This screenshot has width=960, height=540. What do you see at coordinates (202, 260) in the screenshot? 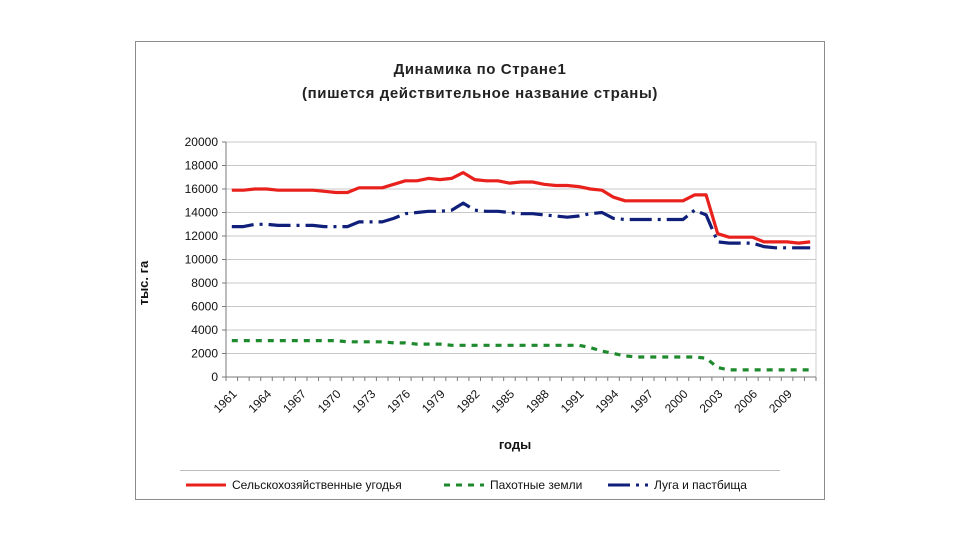
I see `y-tick-label: 10000` at bounding box center [202, 260].